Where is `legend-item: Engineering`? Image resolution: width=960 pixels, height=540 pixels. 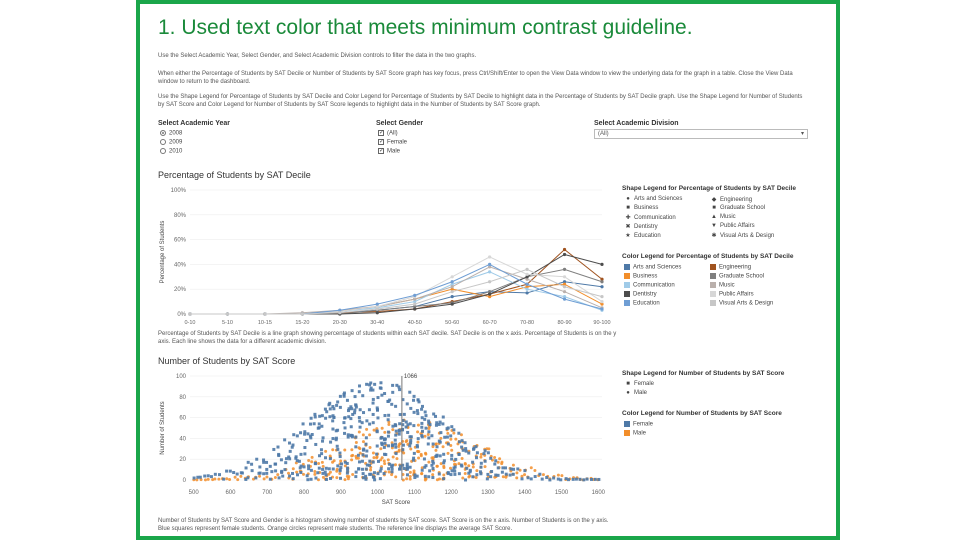 legend-item: Engineering is located at coordinates (730, 267).